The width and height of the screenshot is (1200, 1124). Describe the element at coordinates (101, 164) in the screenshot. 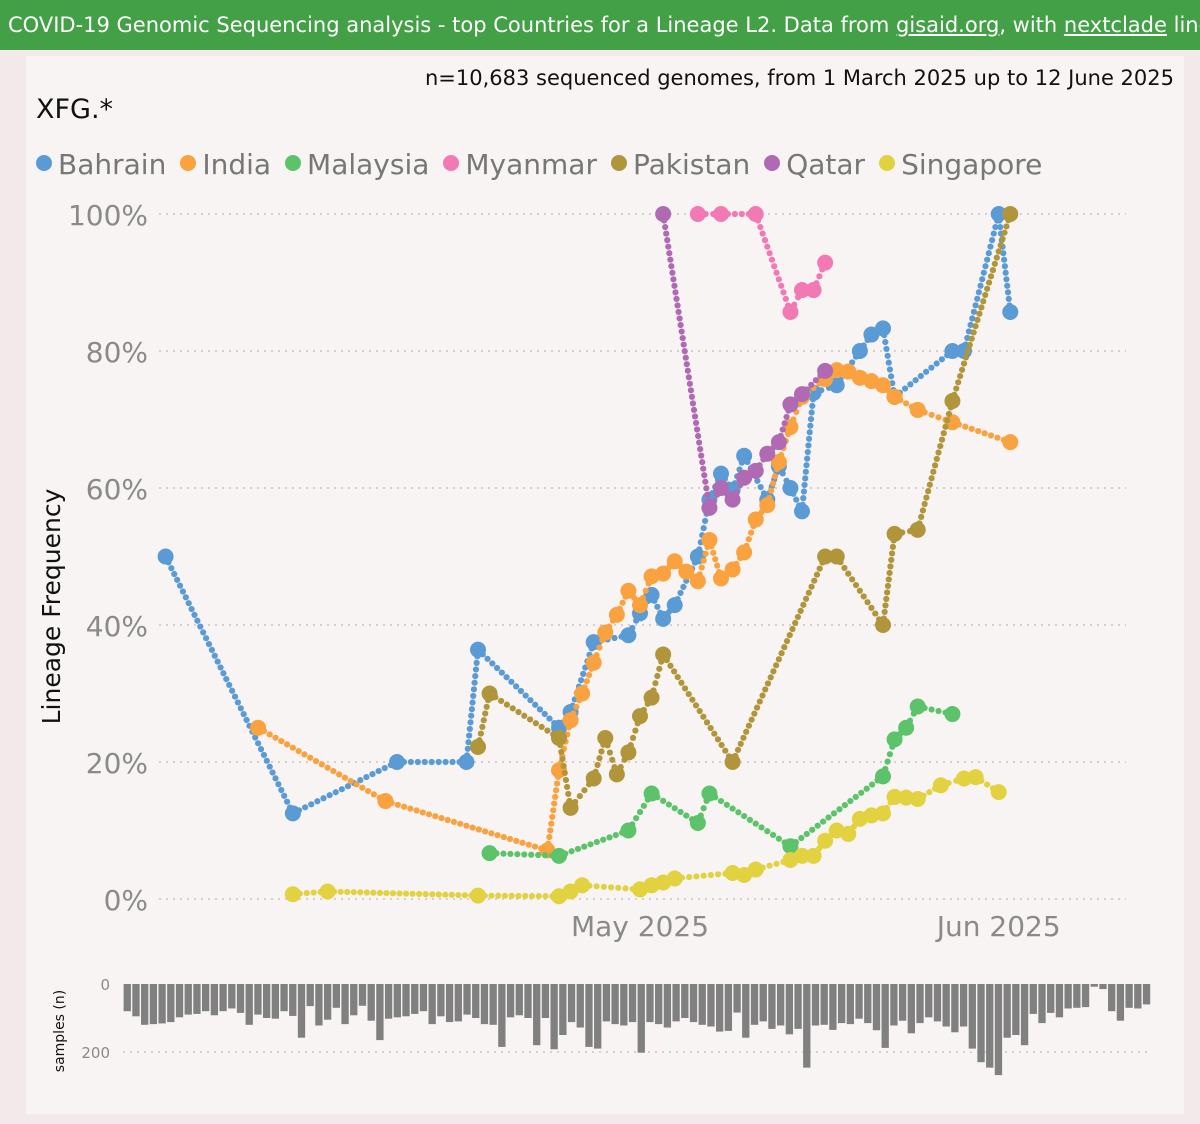

I see `legend-item-bahrain: Bahrain` at that location.